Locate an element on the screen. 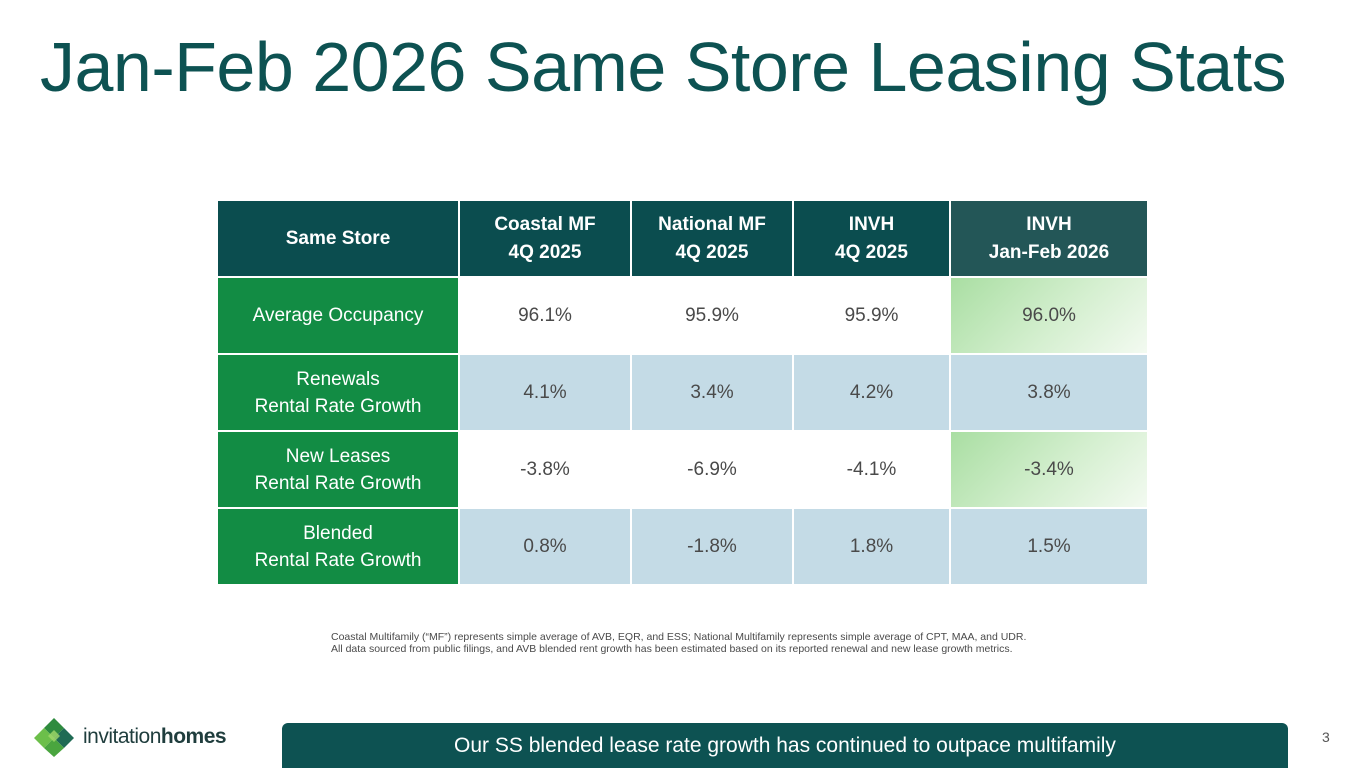  row-label-average-occupancy: Average Occupancy is located at coordinates (338, 315).